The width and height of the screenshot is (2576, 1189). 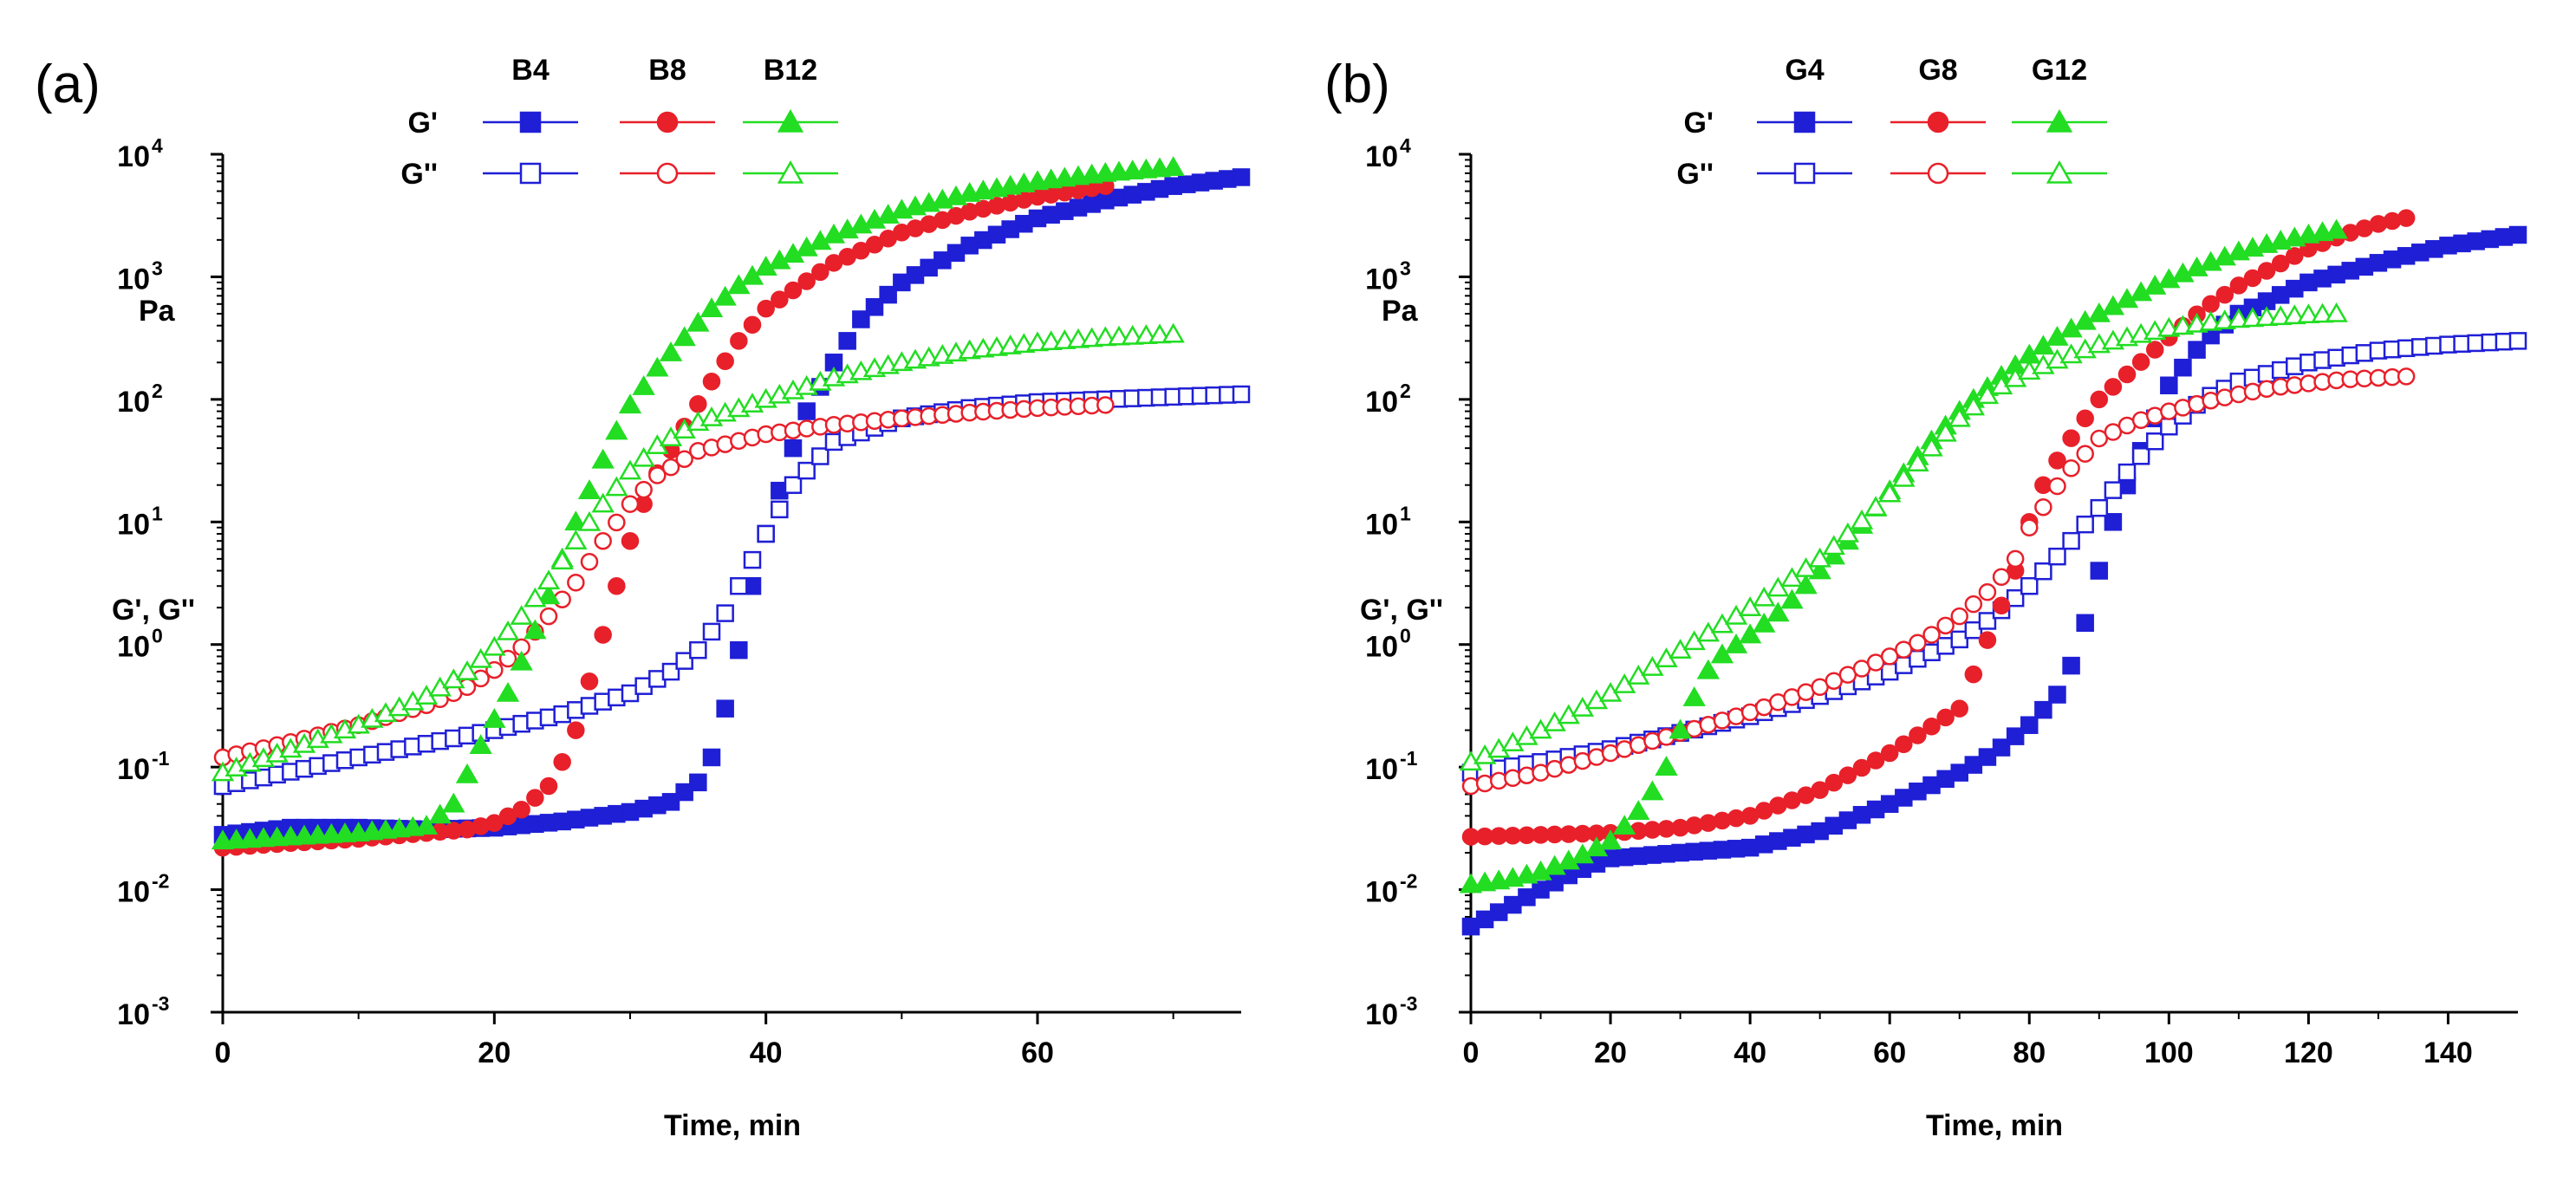 I want to click on x-tick-label: 40, so click(x=766, y=1052).